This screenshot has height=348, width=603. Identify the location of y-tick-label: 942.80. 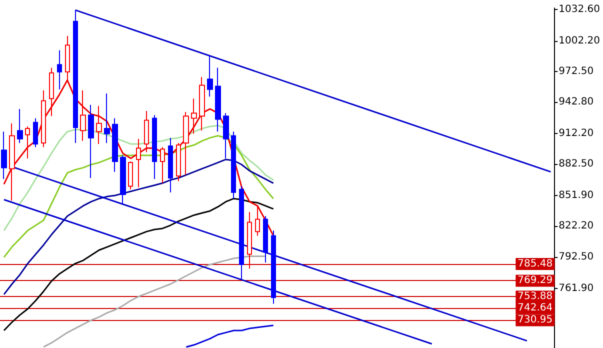
(576, 102).